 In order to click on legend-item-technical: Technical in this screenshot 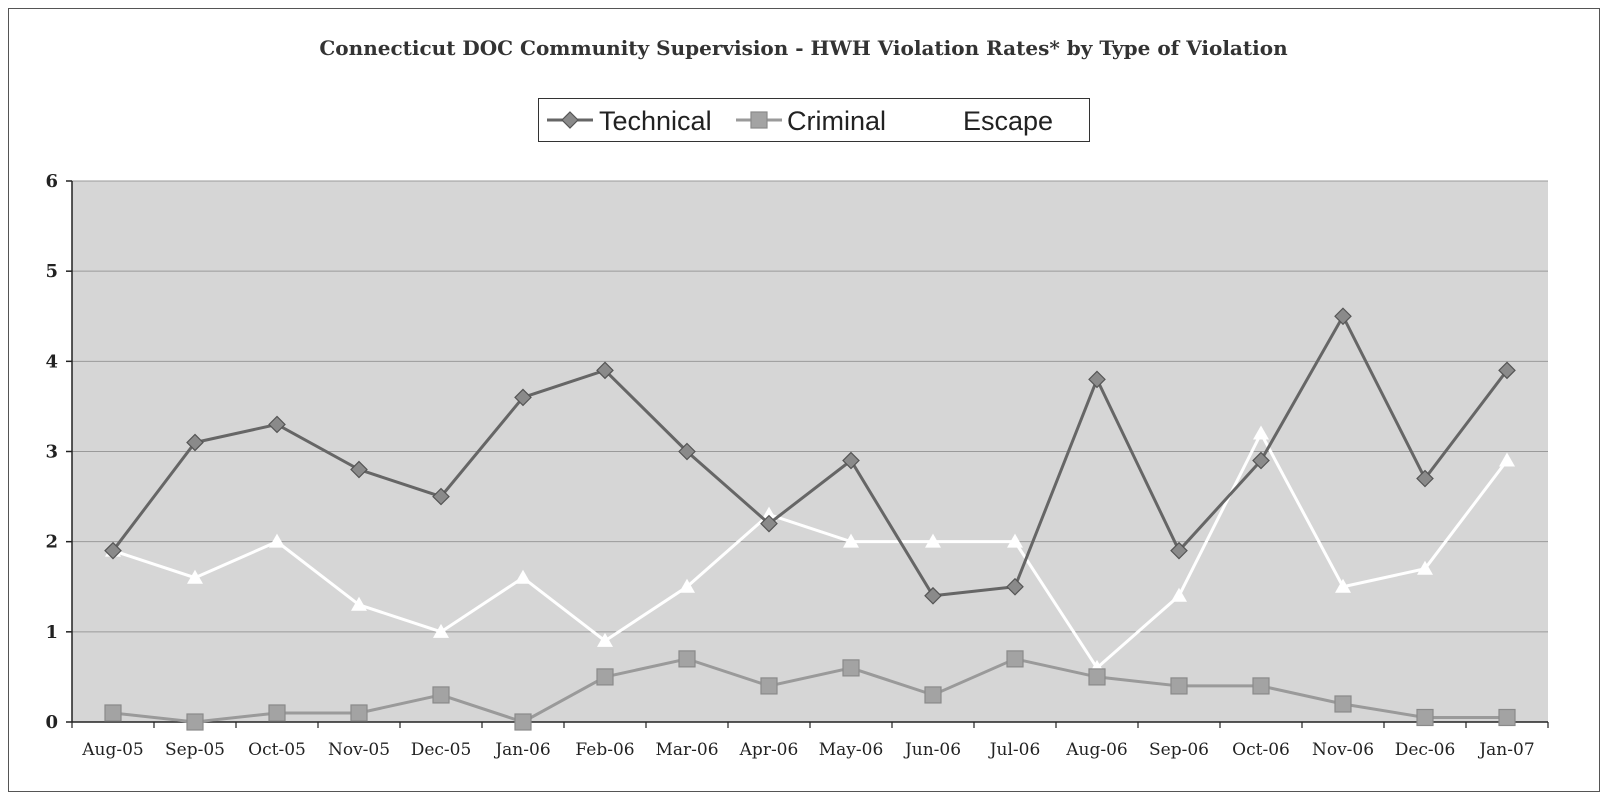, I will do `click(629, 121)`.